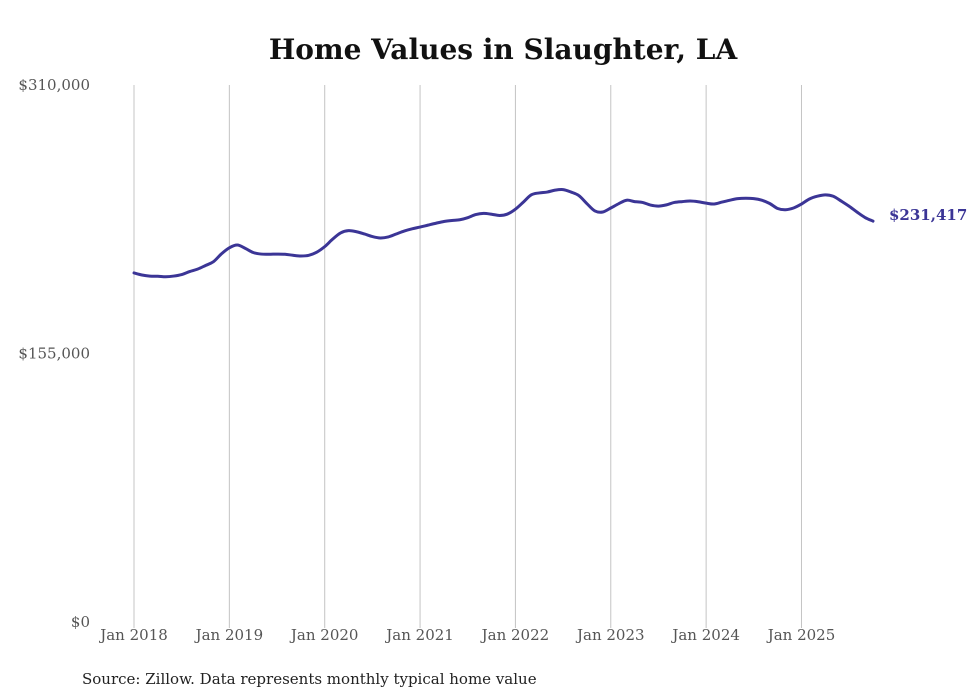 This screenshot has height=699, width=980. What do you see at coordinates (324, 635) in the screenshot?
I see `x-tick-label: Jan 2020` at bounding box center [324, 635].